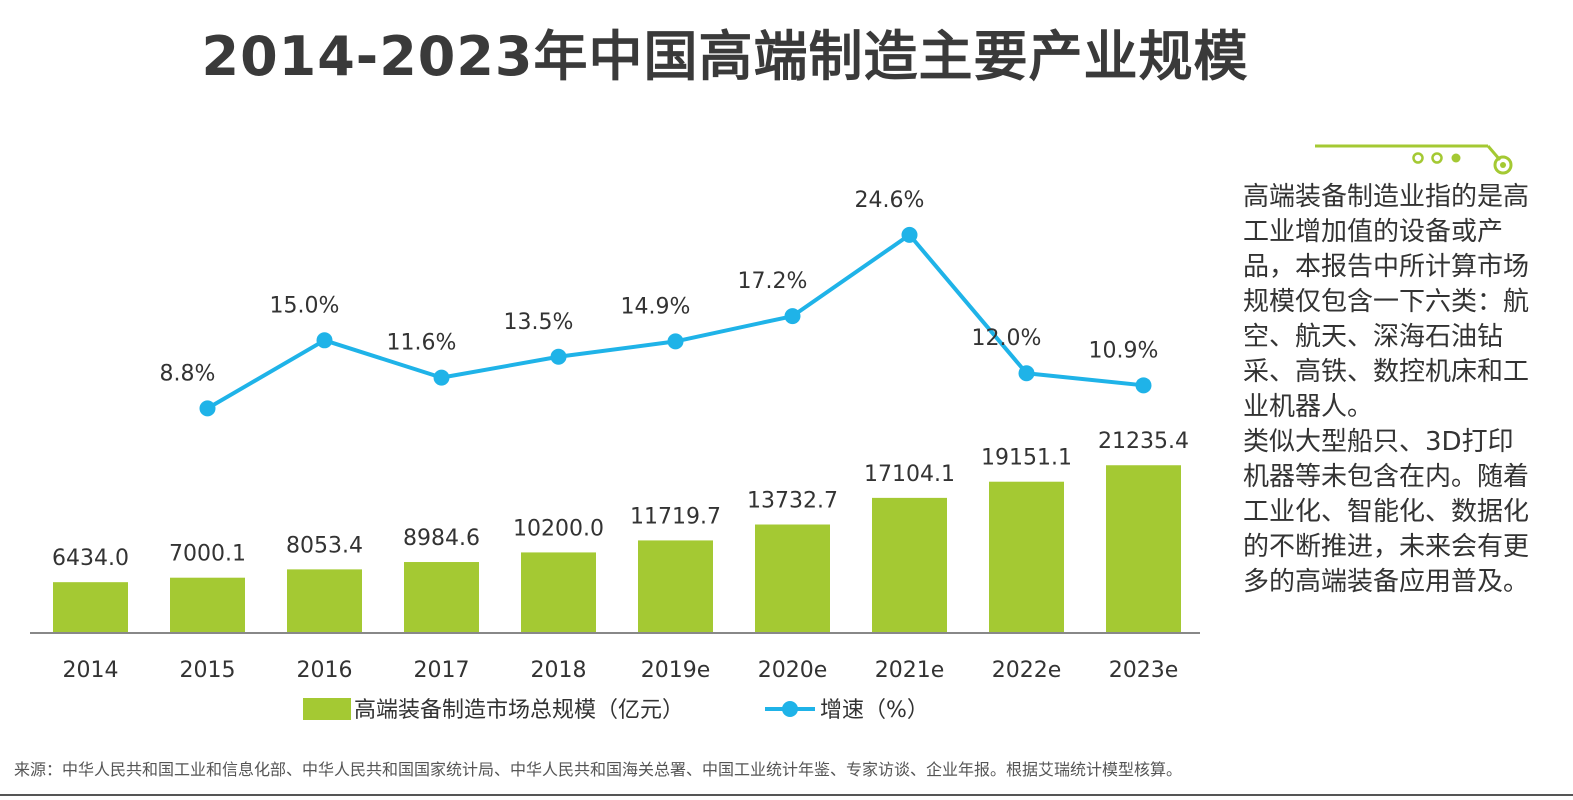 Image resolution: width=1573 pixels, height=800 pixels. What do you see at coordinates (1144, 670) in the screenshot?
I see `x-tick-label: 2023e` at bounding box center [1144, 670].